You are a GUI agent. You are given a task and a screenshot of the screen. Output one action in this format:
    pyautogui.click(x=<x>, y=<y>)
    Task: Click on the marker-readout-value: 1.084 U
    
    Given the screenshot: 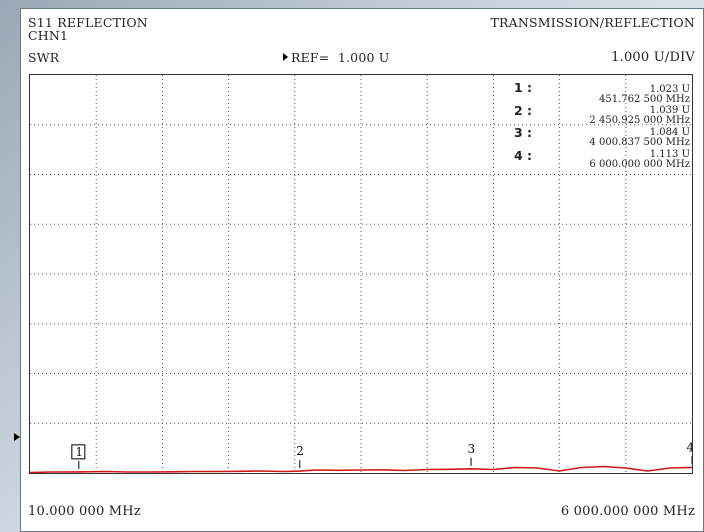 What is the action you would take?
    pyautogui.click(x=669, y=132)
    